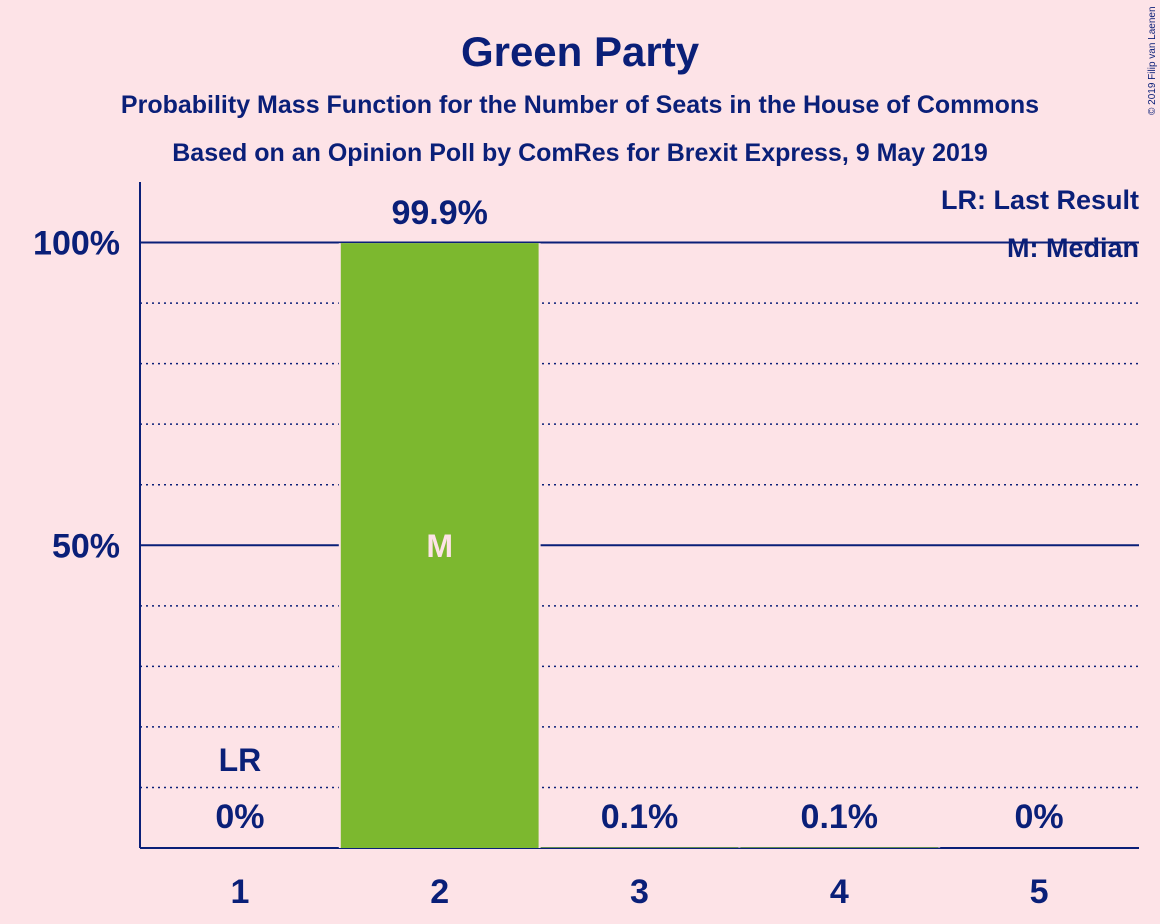 The image size is (1160, 924). I want to click on x-tick-label: 4, so click(839, 892).